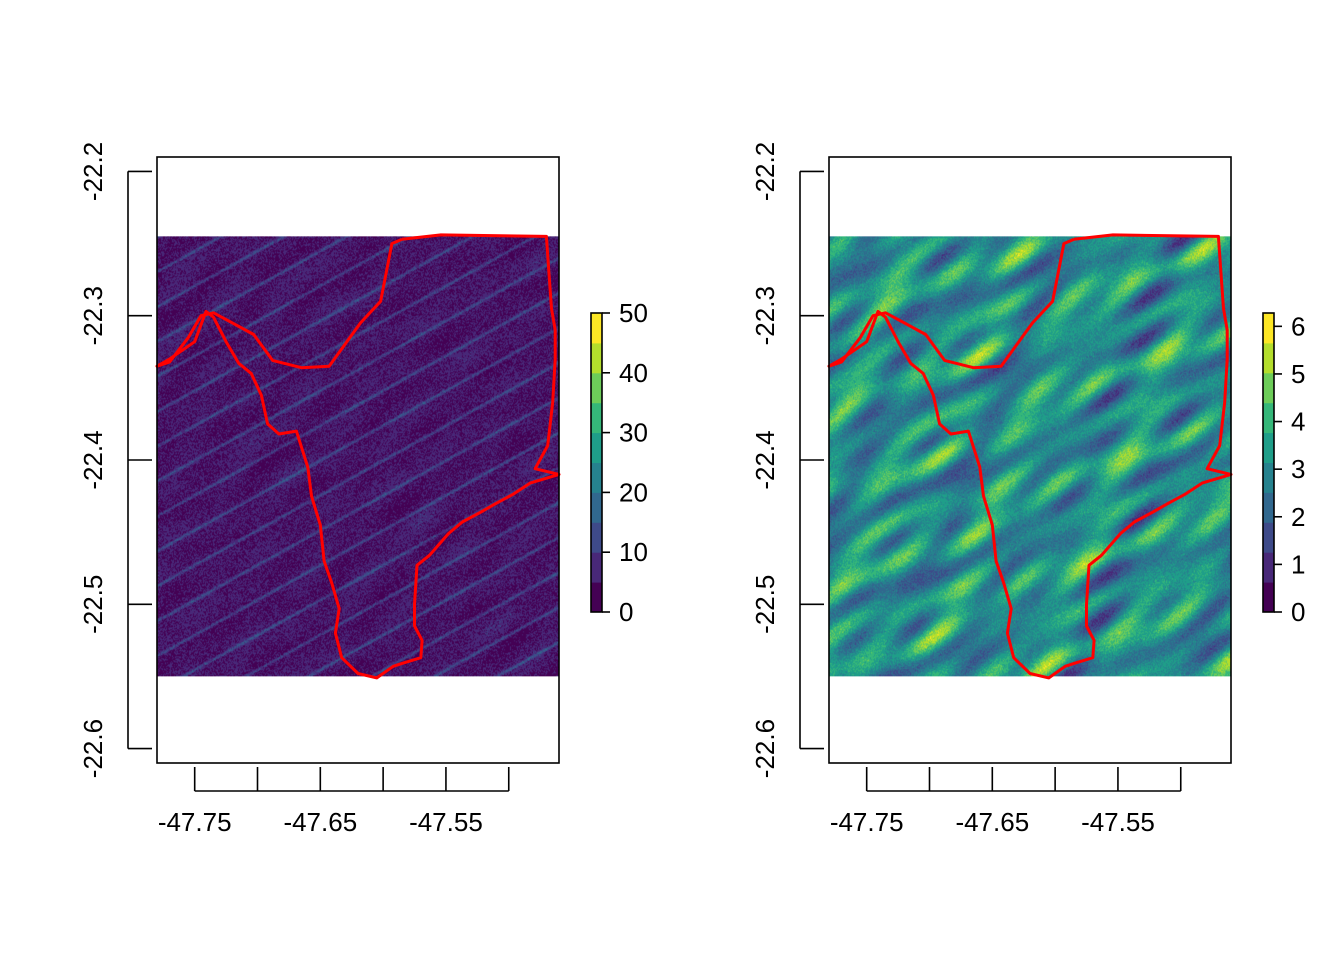 The image size is (1344, 960). I want to click on colorbar-tick-label: 1, so click(1298, 564).